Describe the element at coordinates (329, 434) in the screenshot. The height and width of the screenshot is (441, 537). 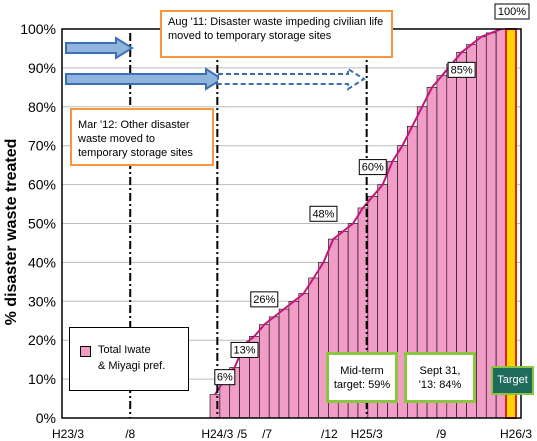
I see `x-tick-label: /12` at that location.